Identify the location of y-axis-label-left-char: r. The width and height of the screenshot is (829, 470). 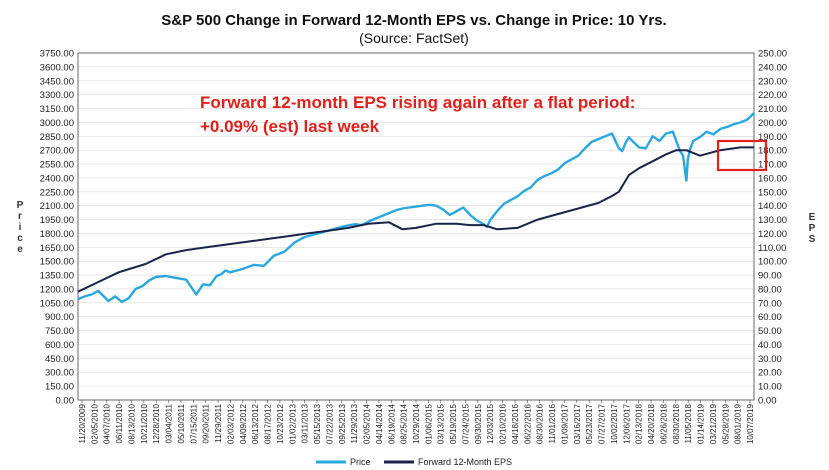
(20, 216).